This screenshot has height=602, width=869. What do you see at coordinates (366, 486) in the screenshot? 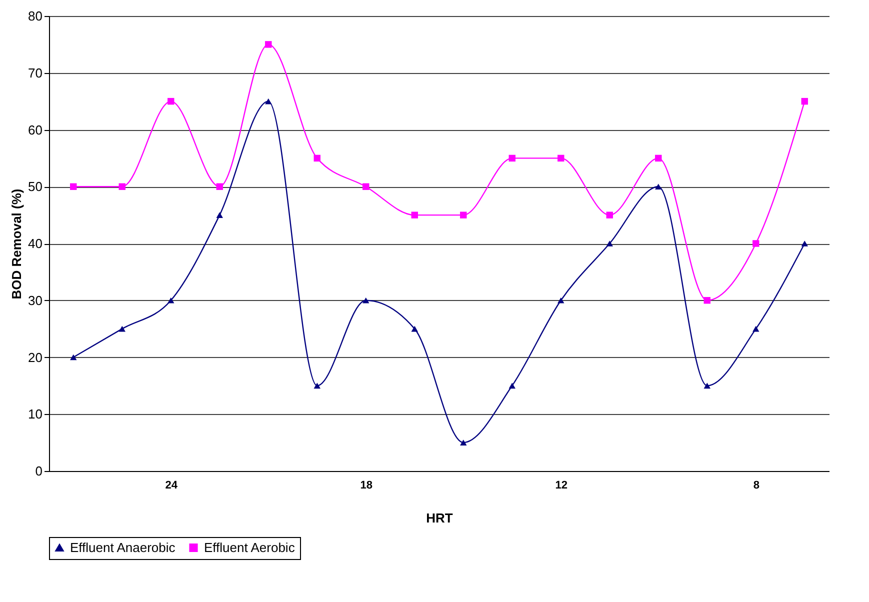
I see `x-tick-label: 18` at bounding box center [366, 486].